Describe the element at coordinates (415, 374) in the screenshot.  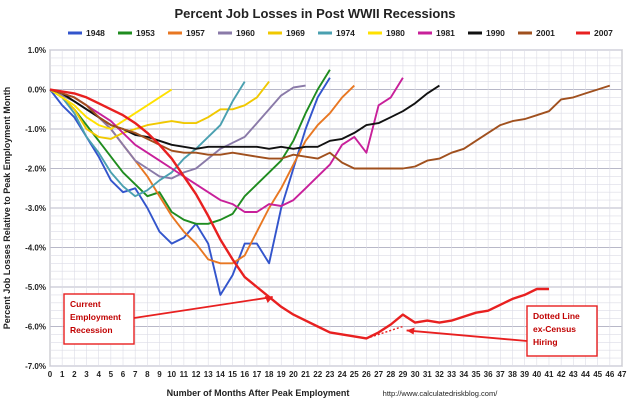
I see `x-tick-label: 30` at that location.